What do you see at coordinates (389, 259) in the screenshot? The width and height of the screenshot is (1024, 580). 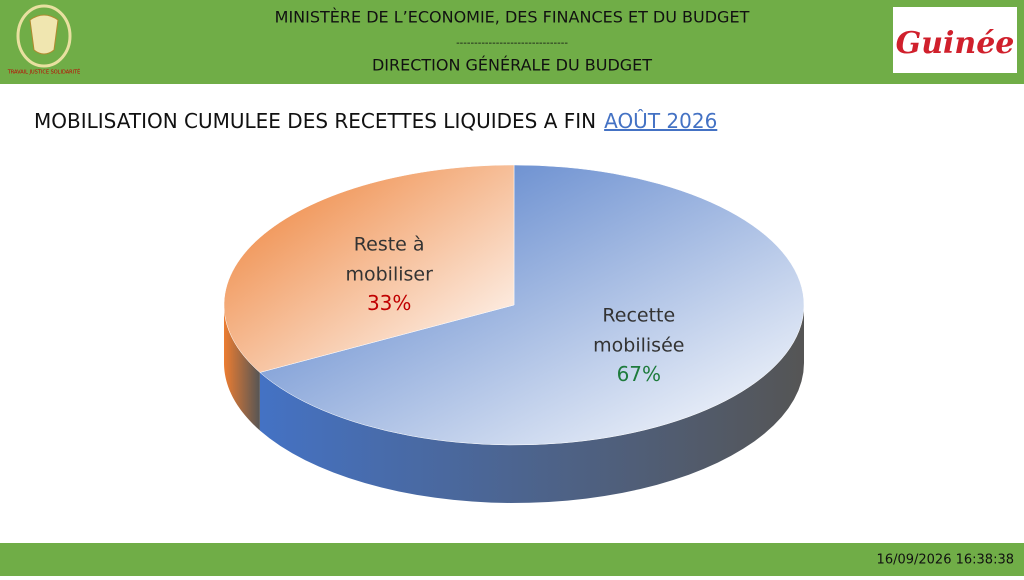 I see `category-label: Reste à mobiliser` at bounding box center [389, 259].